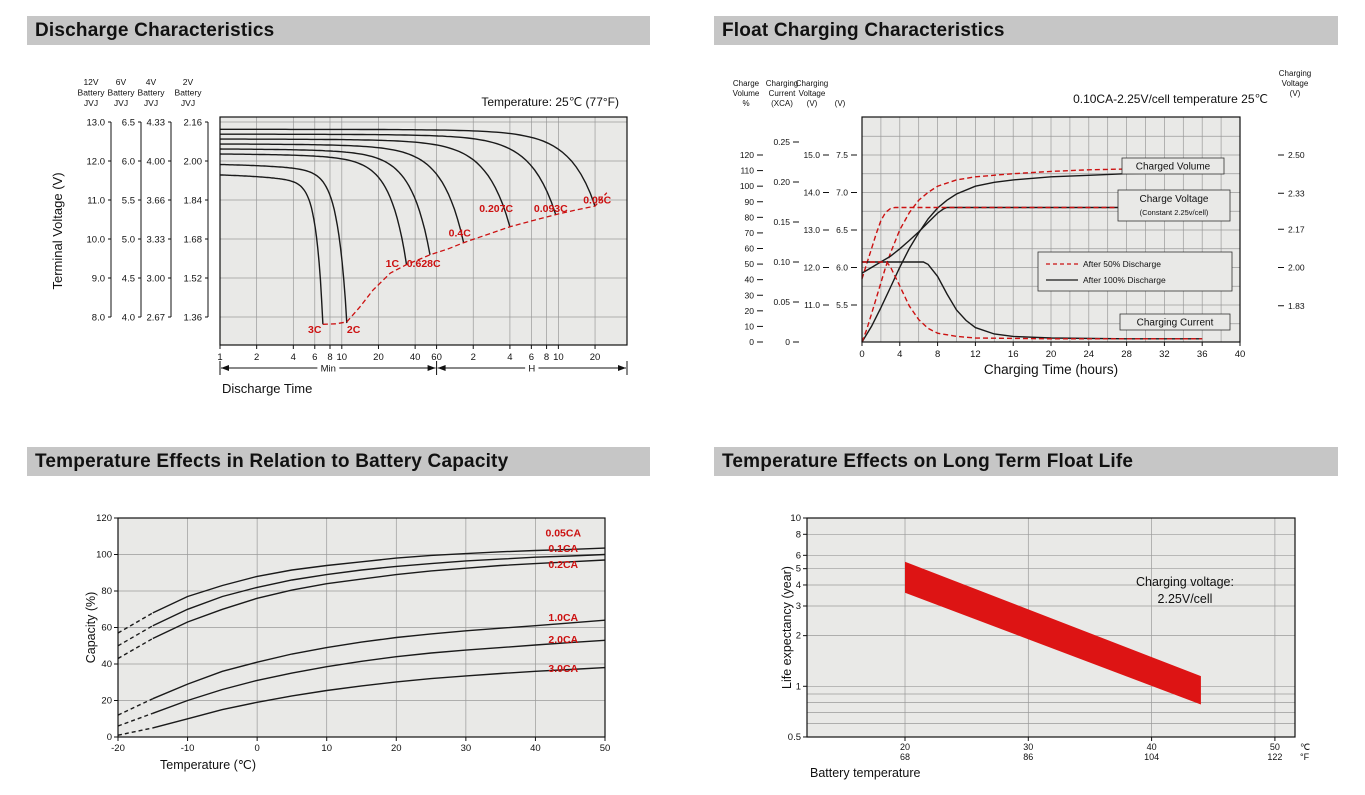 This screenshot has width=1365, height=795. Describe the element at coordinates (98, 279) in the screenshot. I see `svg-text: 9.0` at that location.